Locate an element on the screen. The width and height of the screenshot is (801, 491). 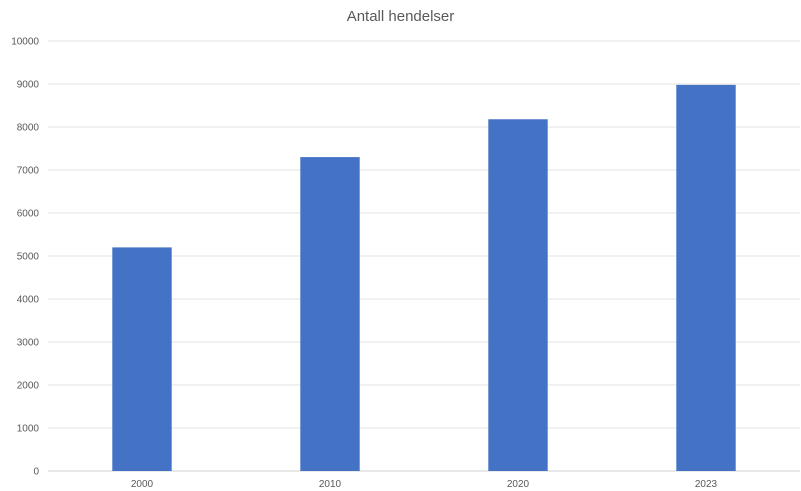
y-tick-label: 8000 is located at coordinates (28, 128).